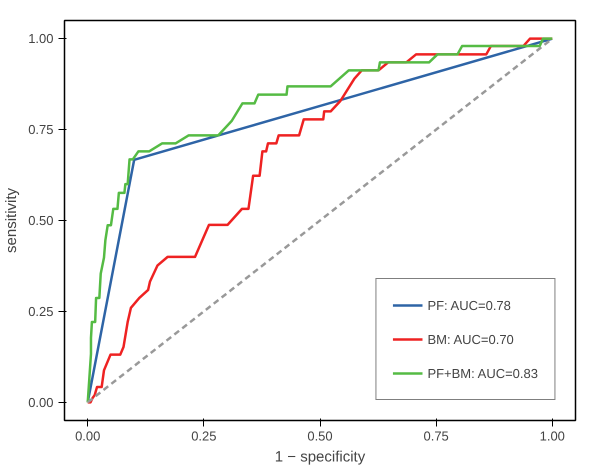  What do you see at coordinates (482, 373) in the screenshot?
I see `legend-label: PF+BM: AUC=0.83` at bounding box center [482, 373].